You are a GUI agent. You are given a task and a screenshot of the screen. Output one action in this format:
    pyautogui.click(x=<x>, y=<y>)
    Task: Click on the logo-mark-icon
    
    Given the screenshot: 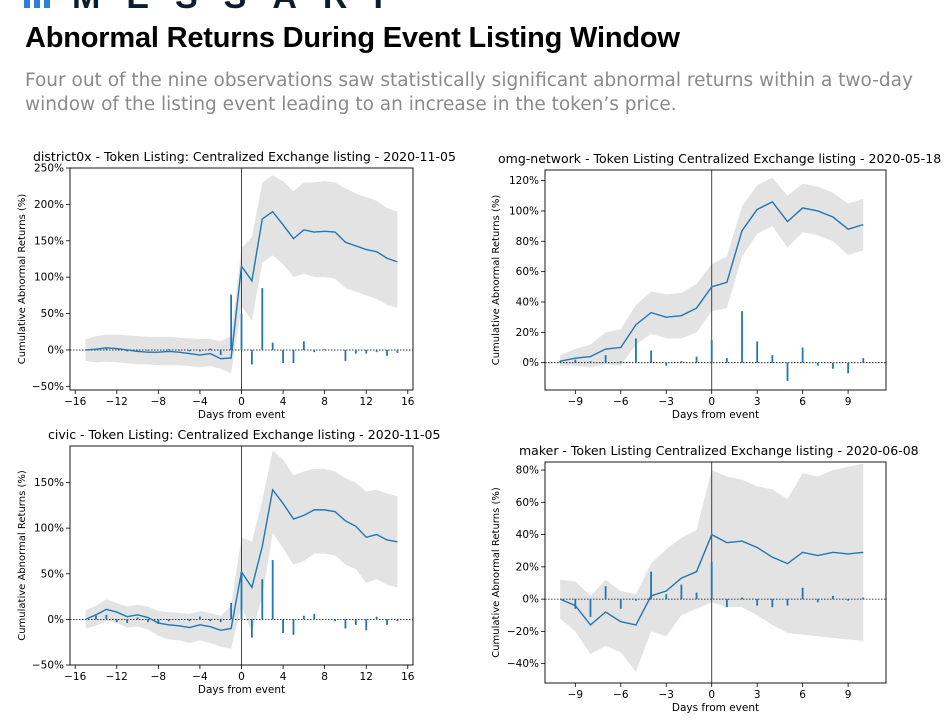 What is the action you would take?
    pyautogui.click(x=37, y=4)
    